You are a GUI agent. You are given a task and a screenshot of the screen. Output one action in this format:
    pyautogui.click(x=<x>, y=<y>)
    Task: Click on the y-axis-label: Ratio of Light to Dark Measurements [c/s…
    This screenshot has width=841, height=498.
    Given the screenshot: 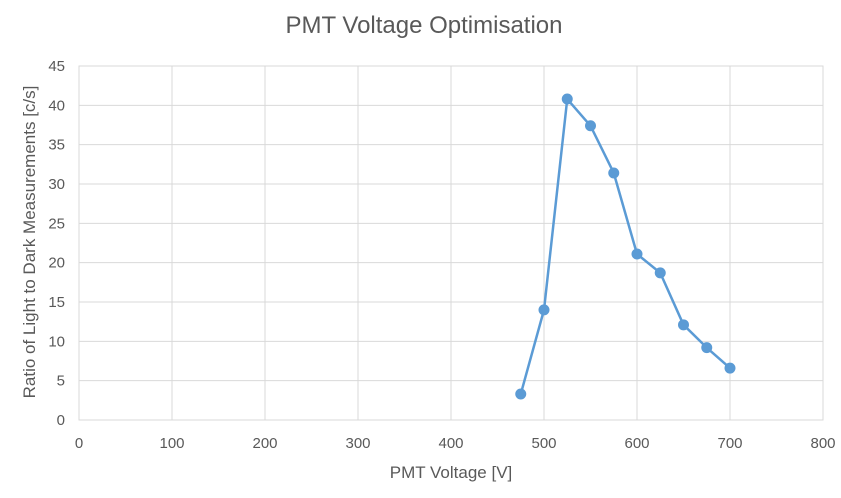 What is the action you would take?
    pyautogui.click(x=29, y=242)
    